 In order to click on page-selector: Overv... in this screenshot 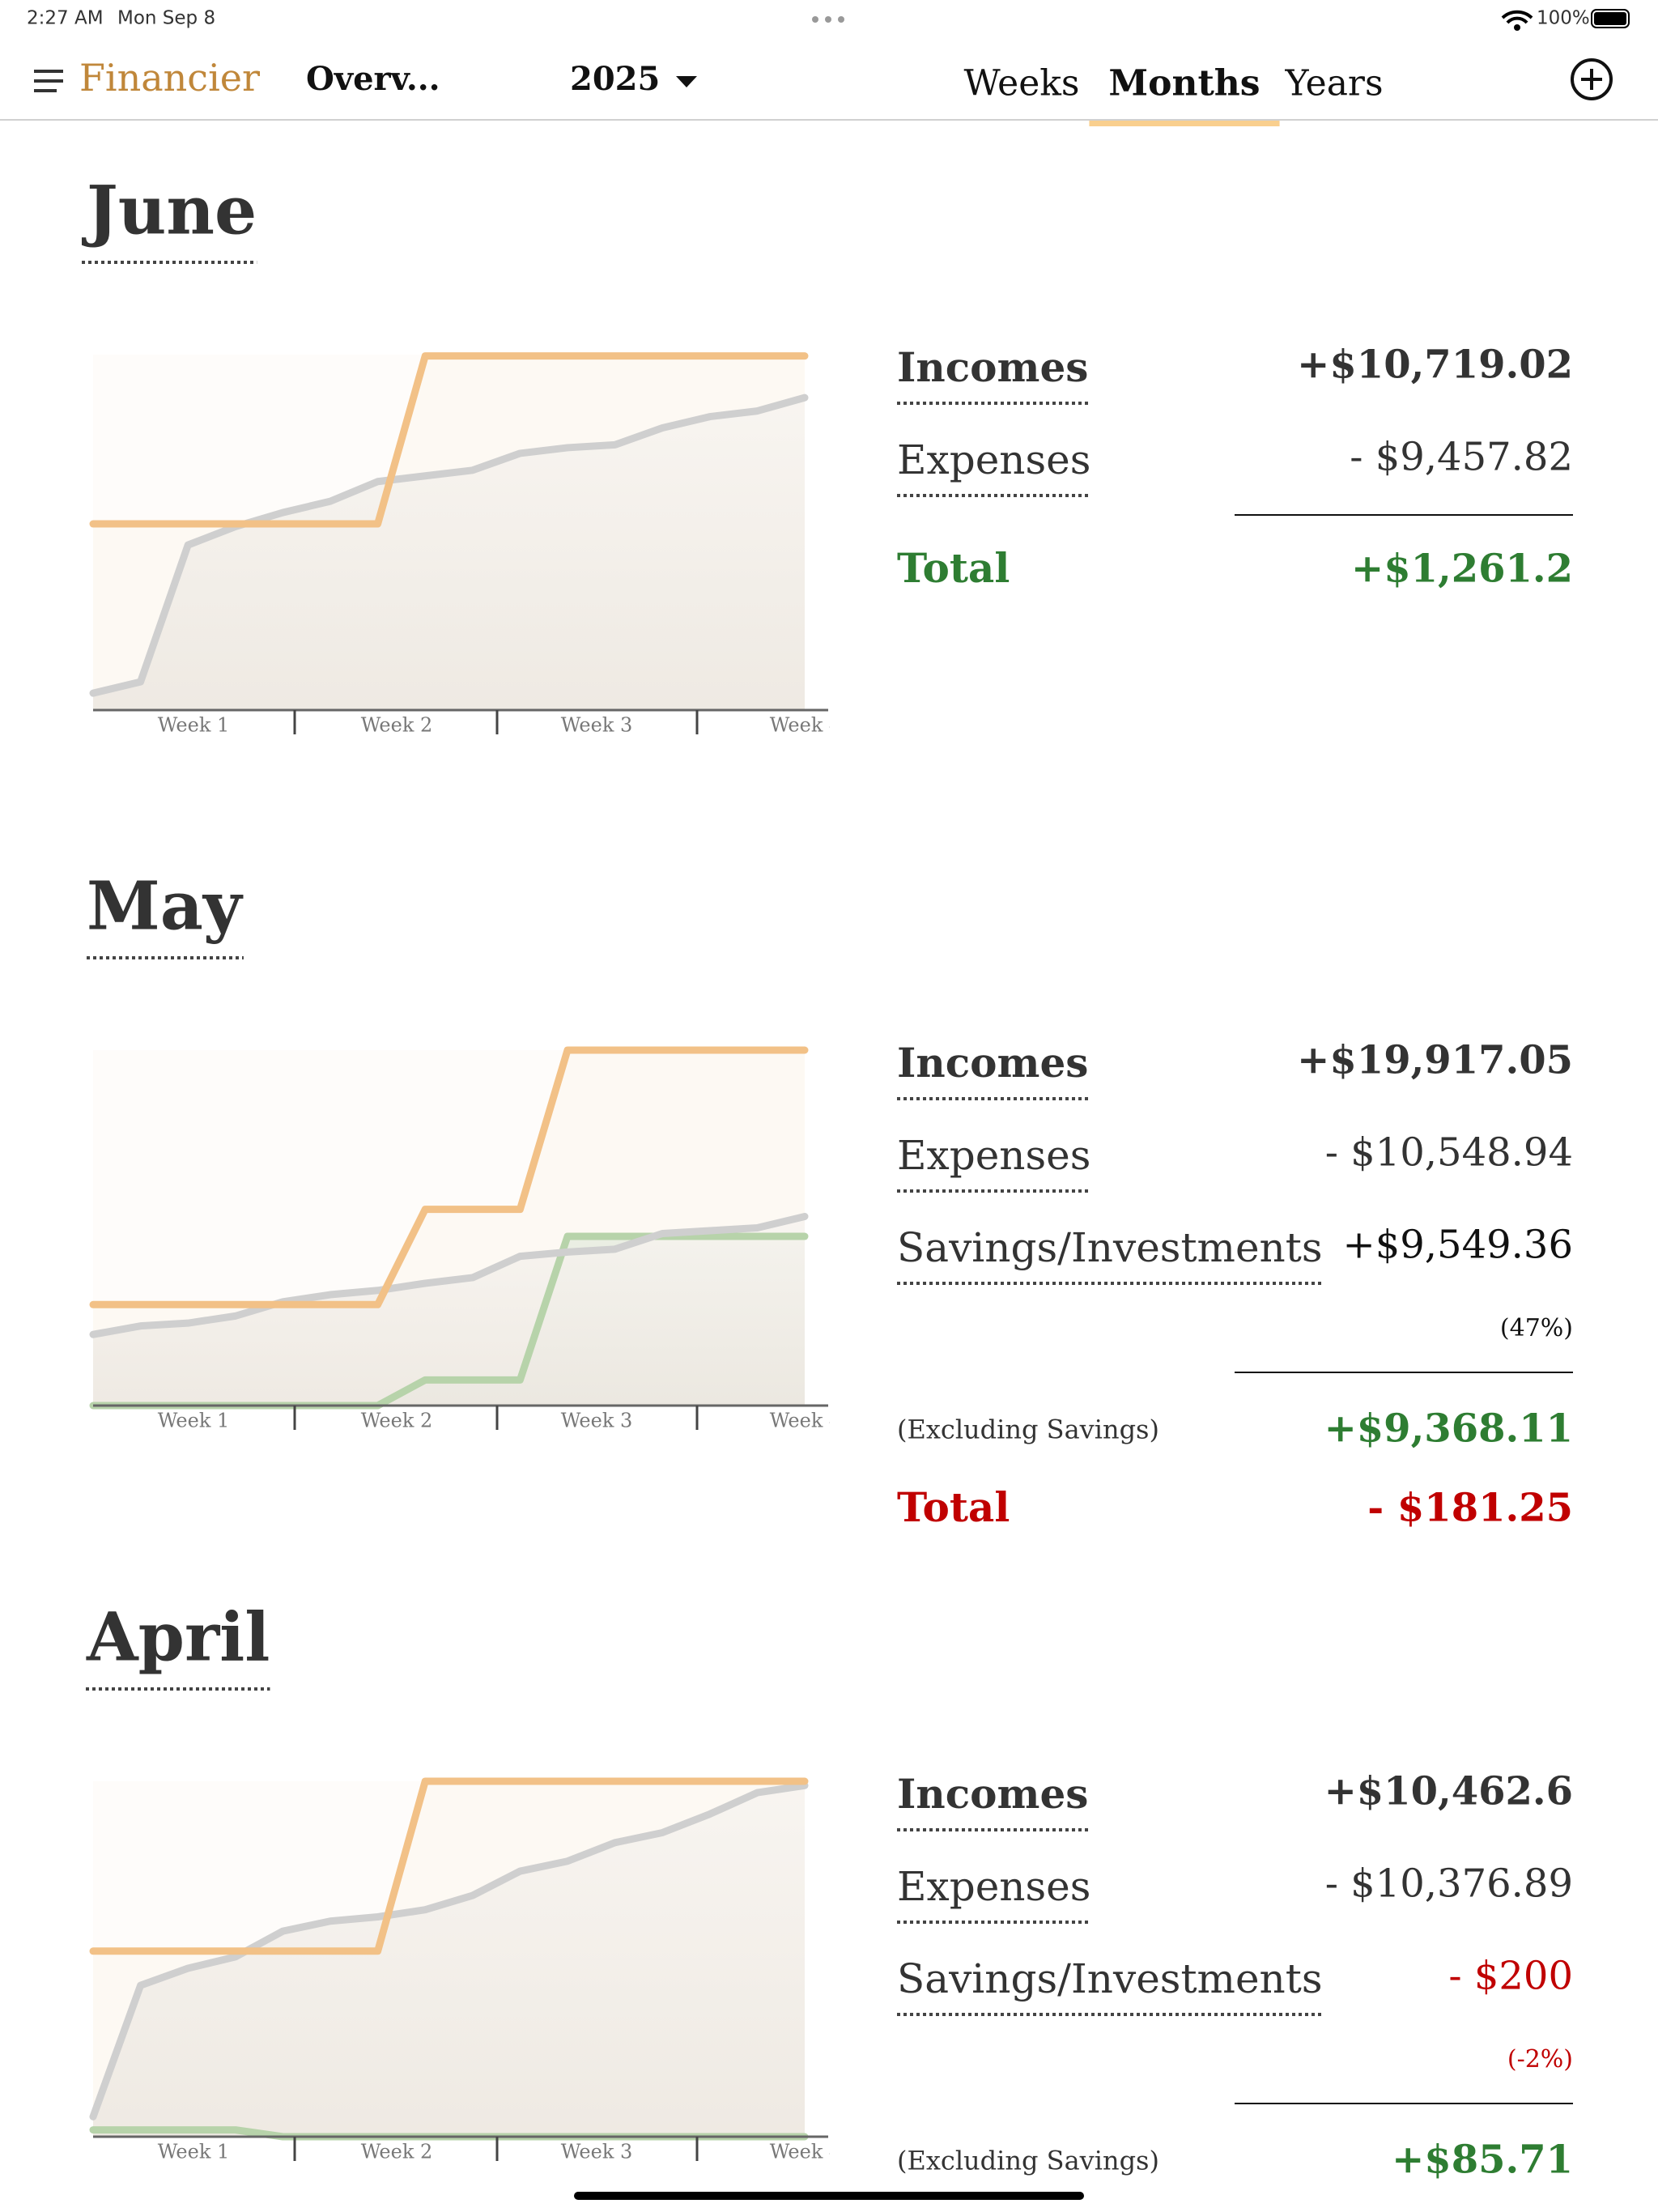, I will do `click(373, 79)`.